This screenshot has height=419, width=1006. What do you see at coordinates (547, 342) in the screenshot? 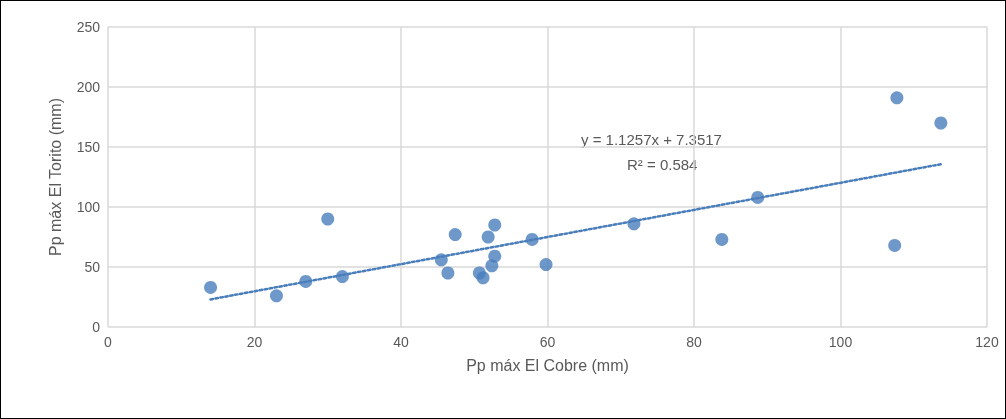
I see `x-tick-label: 60` at bounding box center [547, 342].